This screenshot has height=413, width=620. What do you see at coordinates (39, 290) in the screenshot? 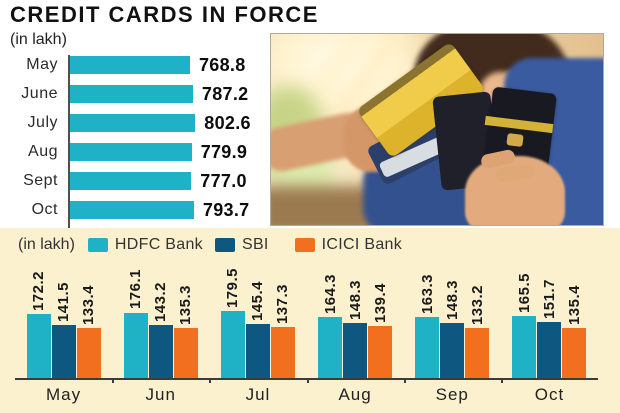
I see `bar-value-label: 172.2` at bounding box center [39, 290].